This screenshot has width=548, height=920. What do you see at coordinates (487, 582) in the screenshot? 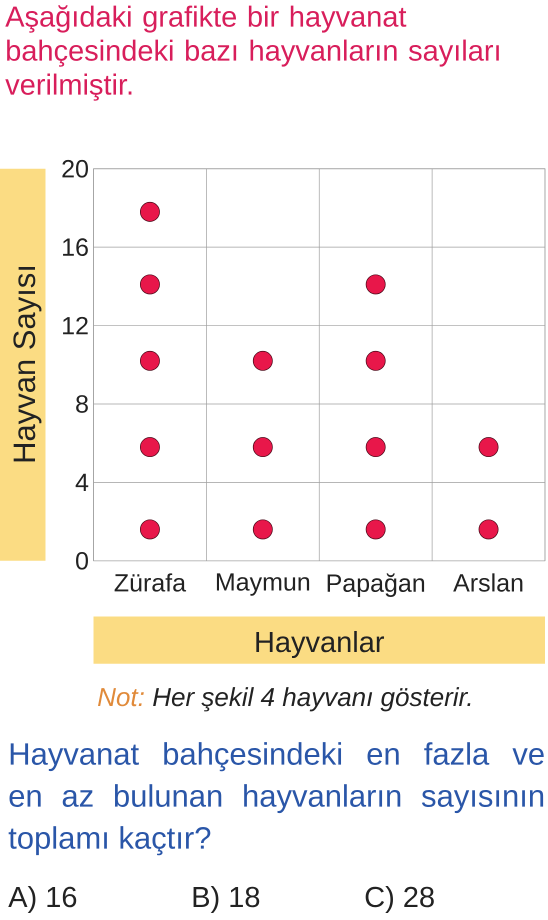
I see `x-tick-label: Arslan` at bounding box center [487, 582].